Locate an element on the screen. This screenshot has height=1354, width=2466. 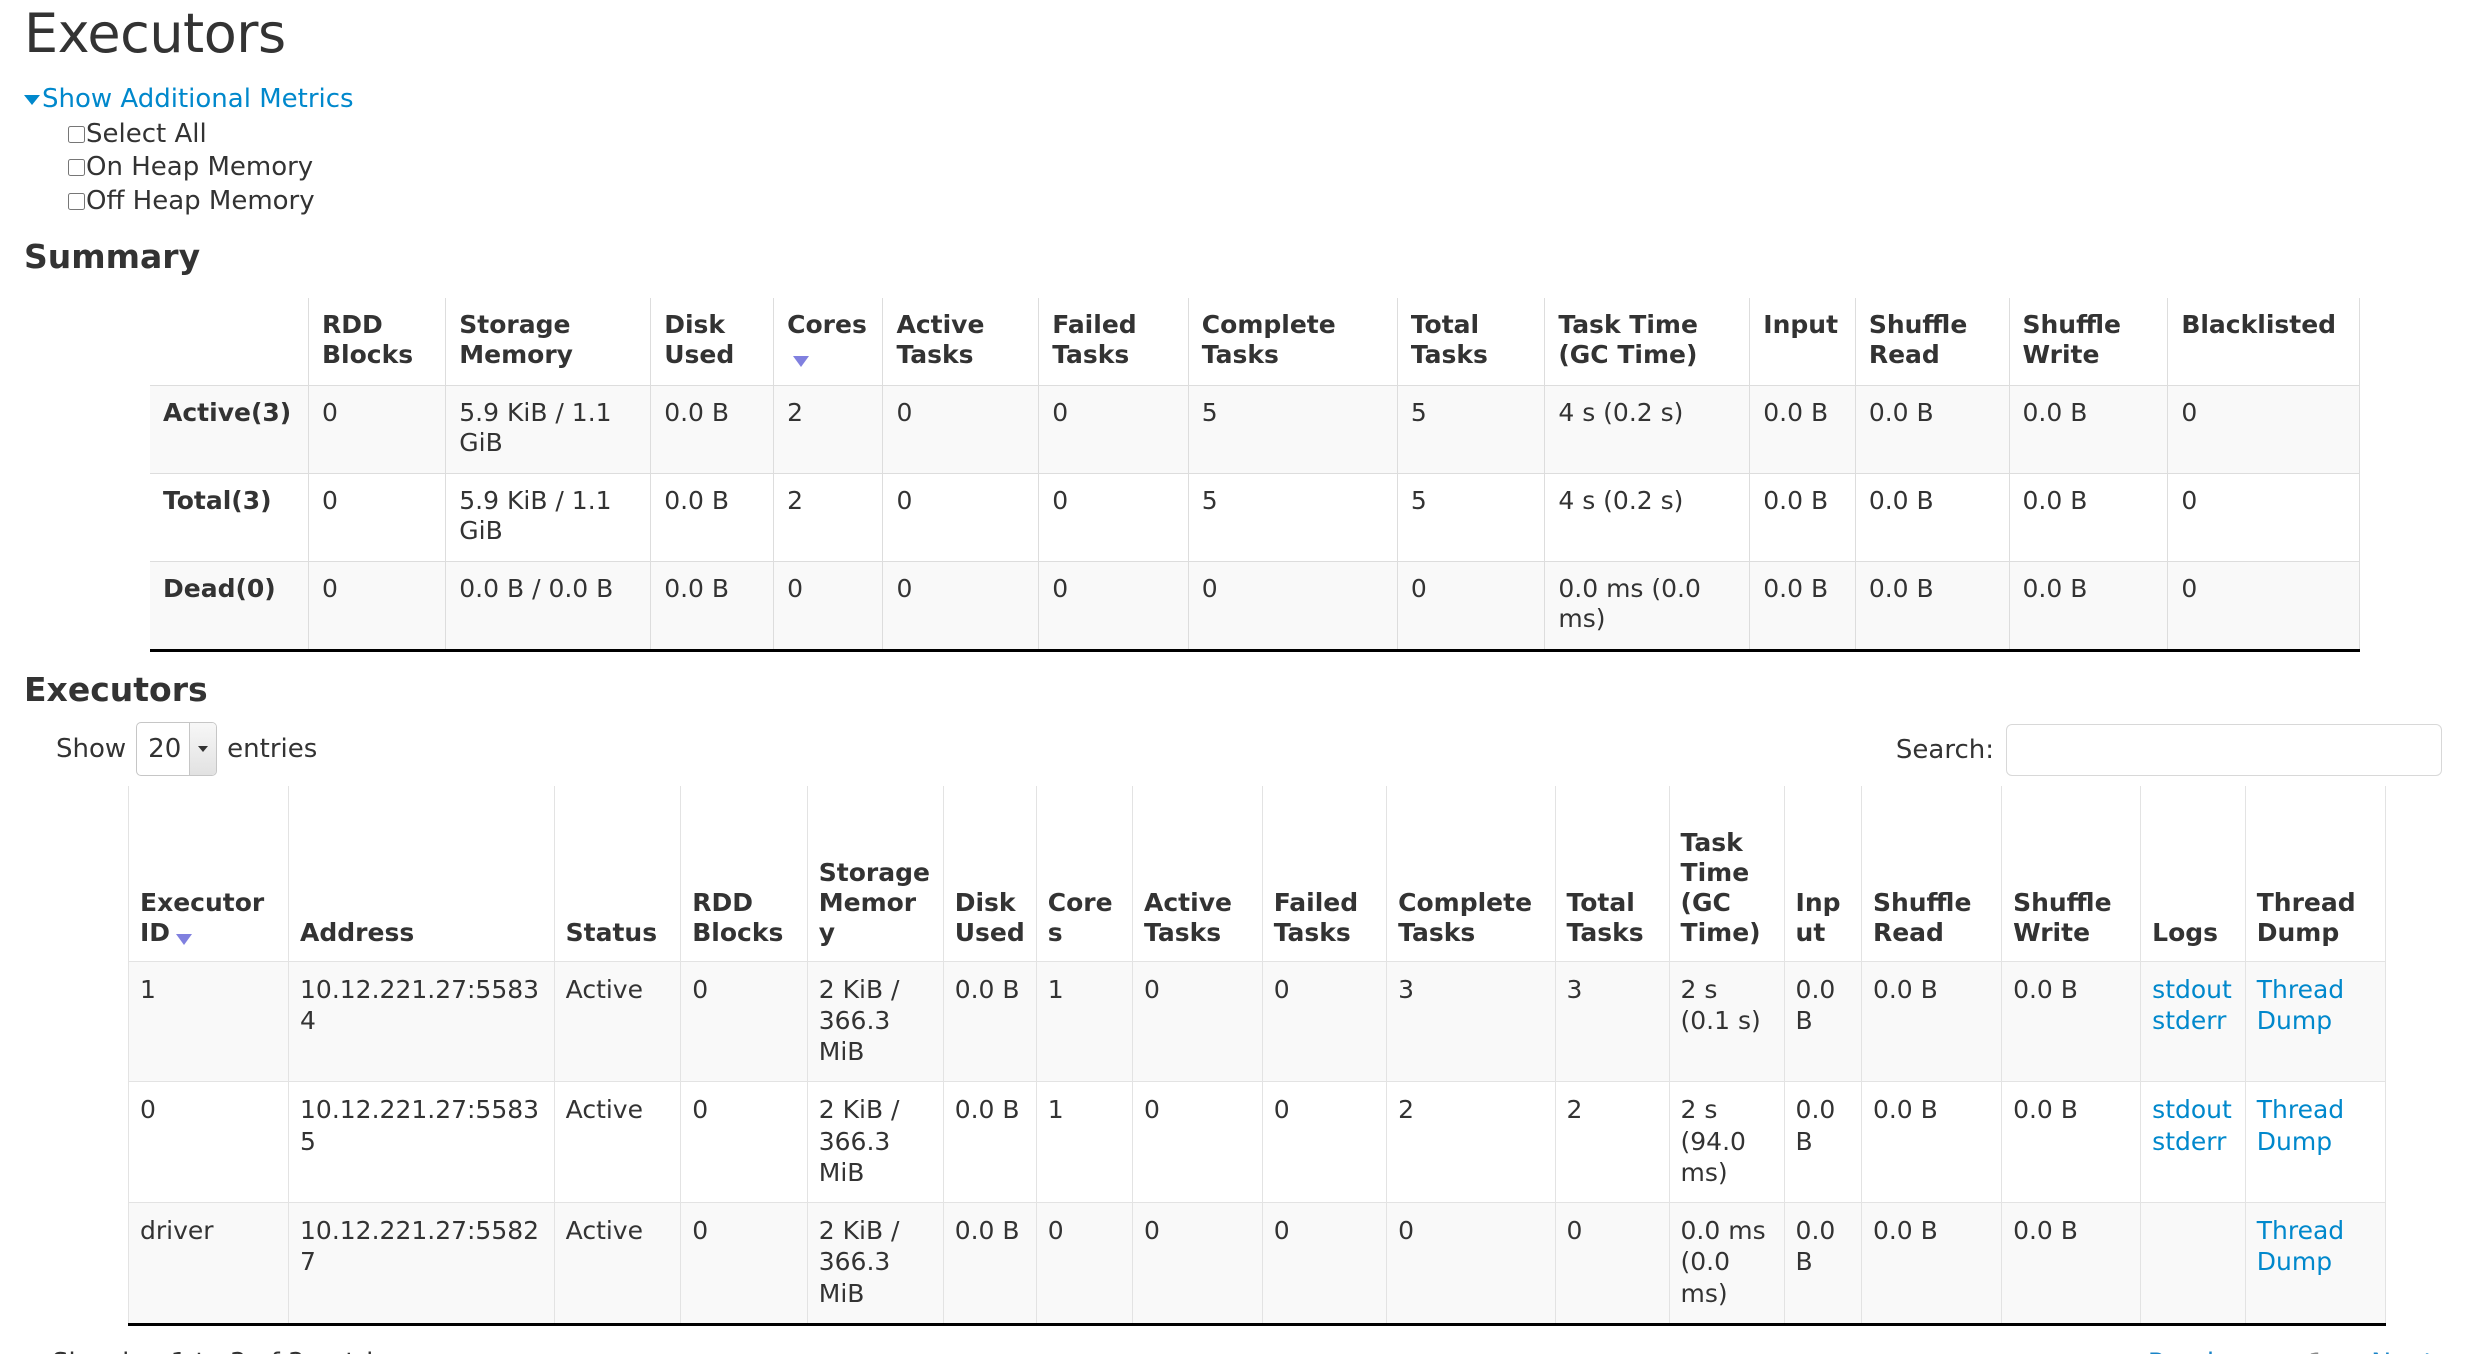
executors-section-title: Executors is located at coordinates (116, 689).